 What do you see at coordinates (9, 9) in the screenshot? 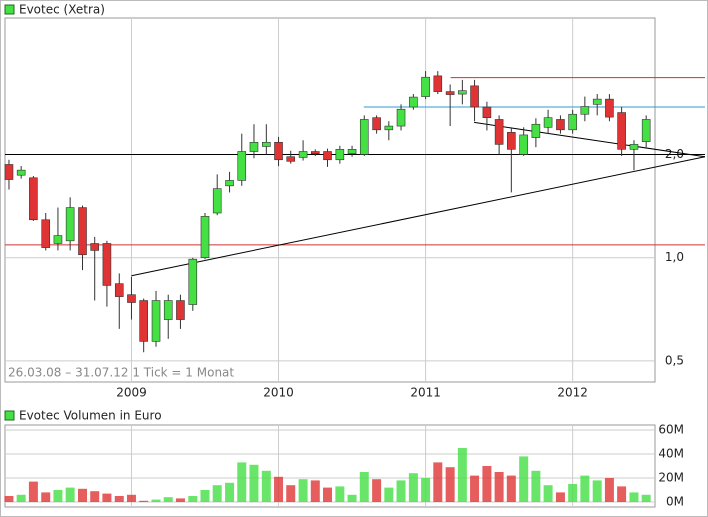
I see `legend-swatch` at bounding box center [9, 9].